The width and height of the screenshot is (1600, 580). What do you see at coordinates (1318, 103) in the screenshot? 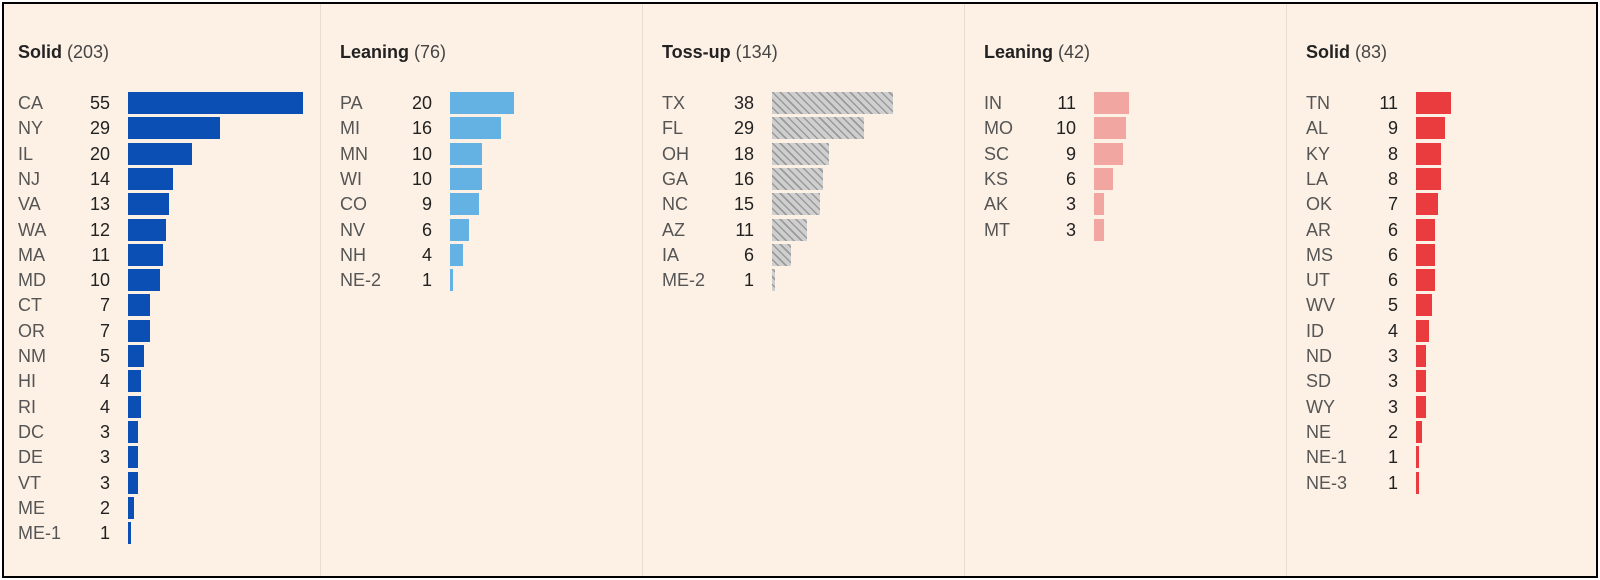
I see `state-label: TN` at bounding box center [1318, 103].